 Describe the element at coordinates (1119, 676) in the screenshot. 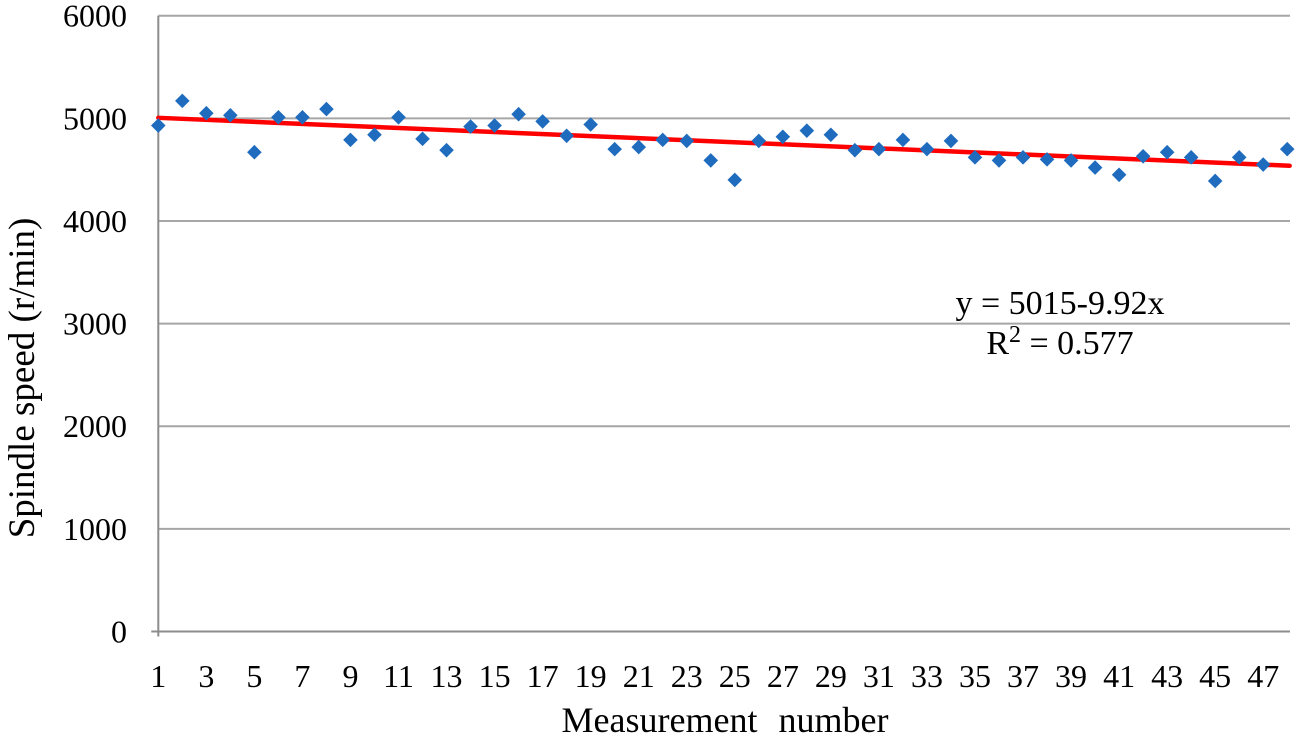

I see `x-tick-label: 41` at that location.